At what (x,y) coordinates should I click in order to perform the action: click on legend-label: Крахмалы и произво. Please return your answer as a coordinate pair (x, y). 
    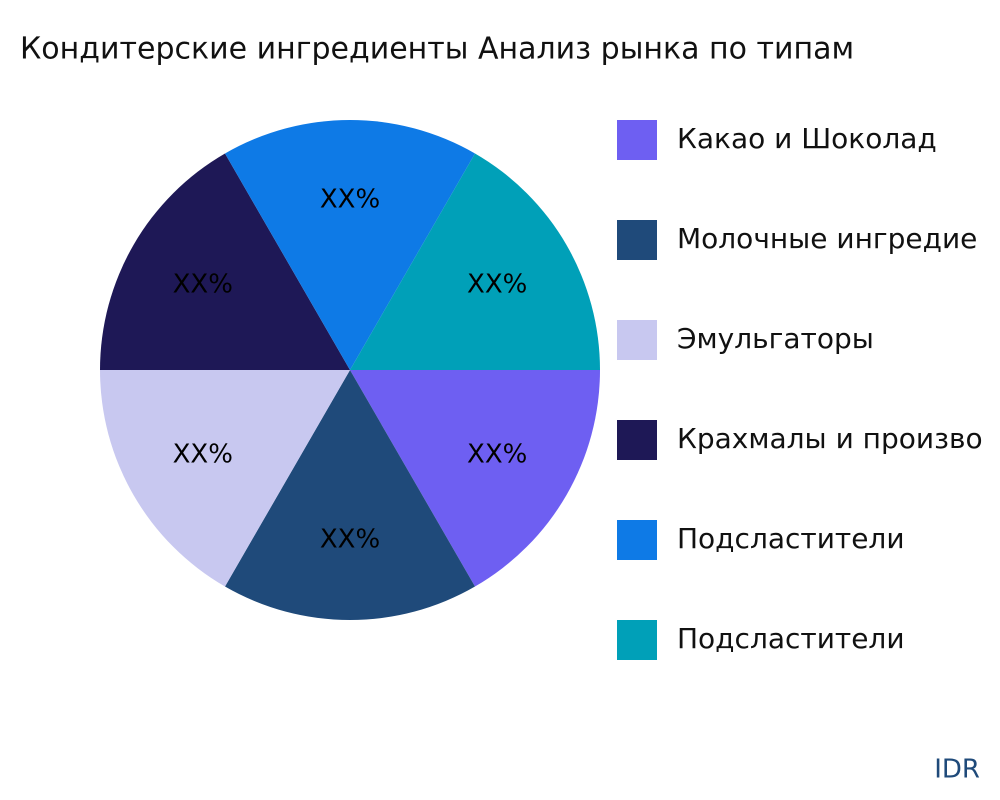
    Looking at the image, I should click on (830, 438).